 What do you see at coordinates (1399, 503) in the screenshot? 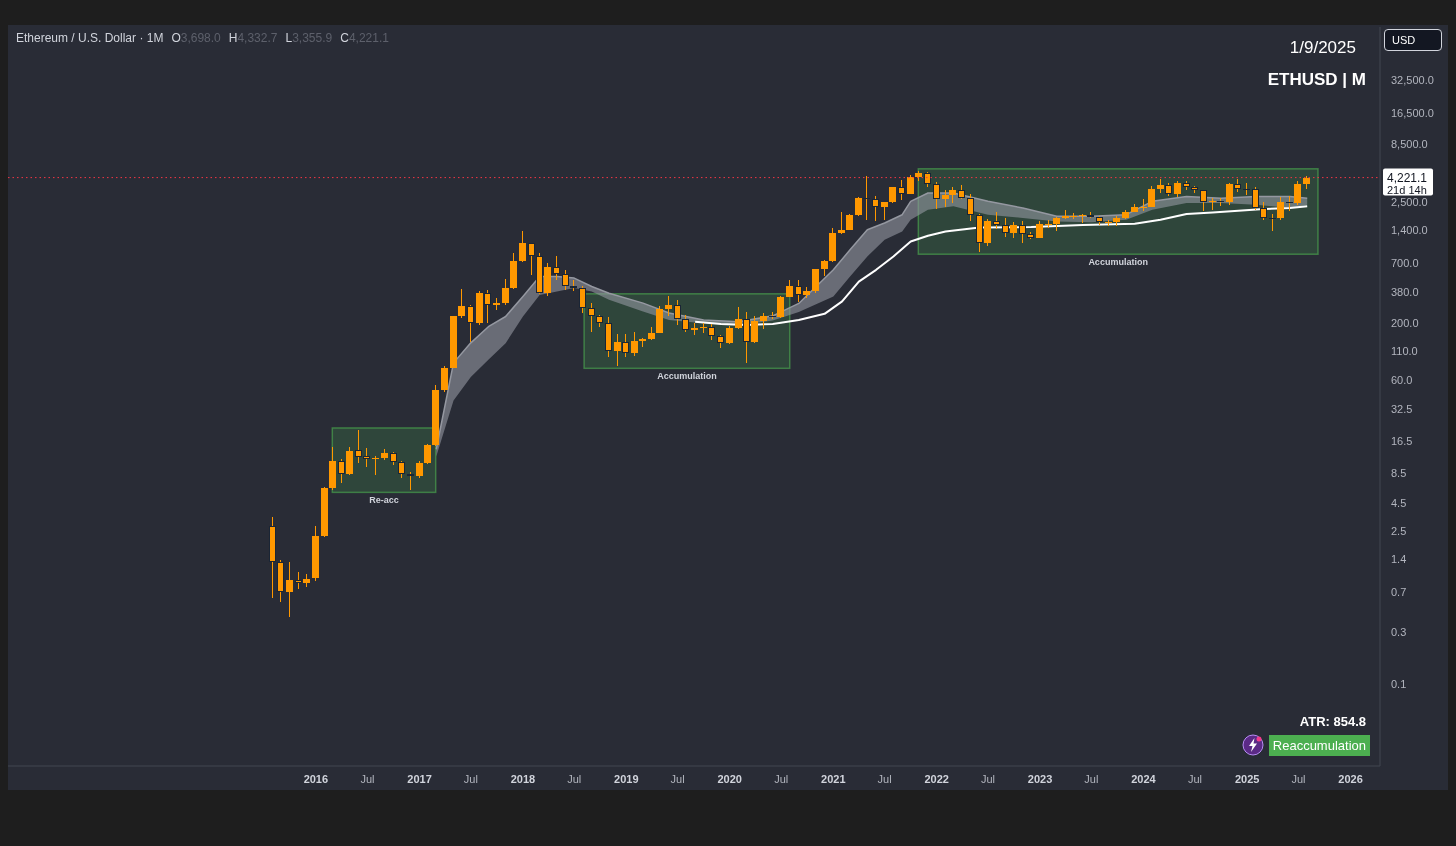
I see `y-tick-label: 4.5` at bounding box center [1399, 503].